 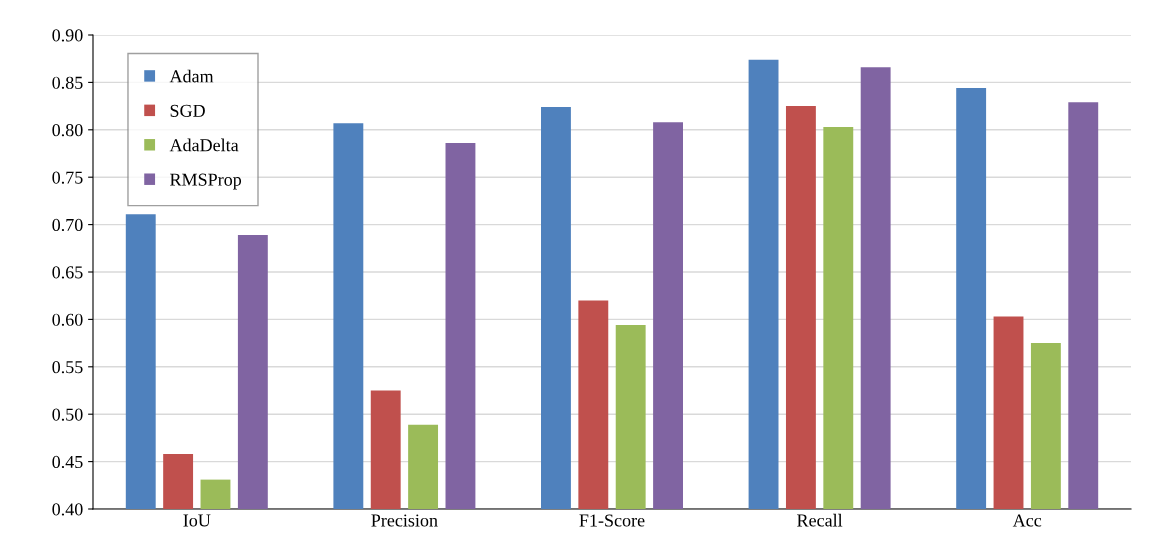 I want to click on y-tick-label: 0.60, so click(x=67, y=319).